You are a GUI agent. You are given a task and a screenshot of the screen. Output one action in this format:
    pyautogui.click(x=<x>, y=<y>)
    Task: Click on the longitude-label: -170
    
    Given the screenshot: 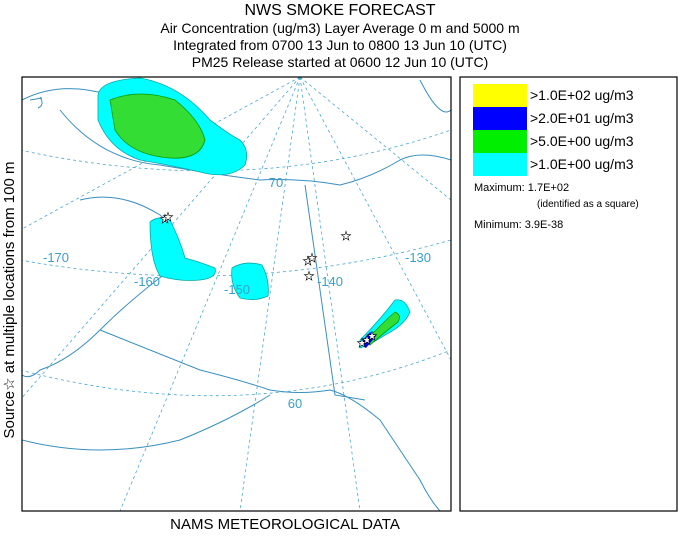 What is the action you would take?
    pyautogui.click(x=56, y=257)
    